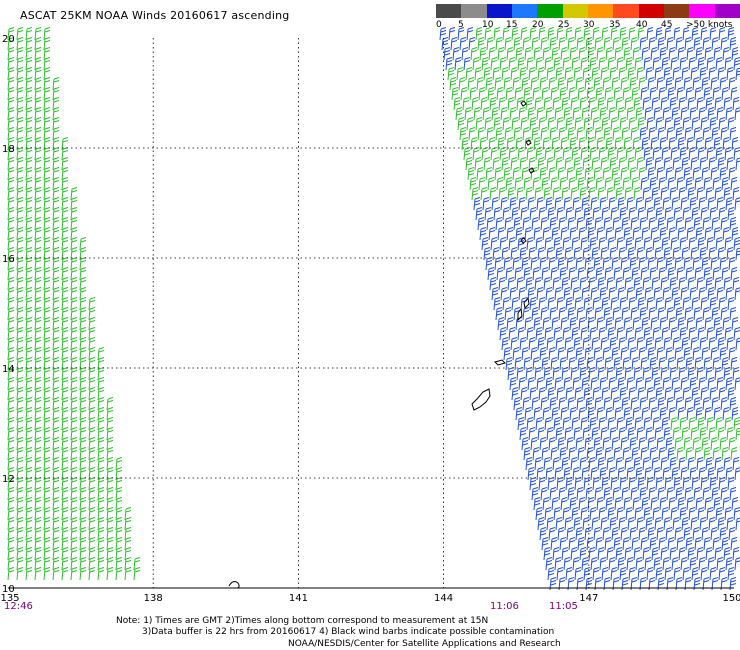 This screenshot has height=650, width=740. Describe the element at coordinates (727, 11) in the screenshot. I see `legend-swatch` at that location.